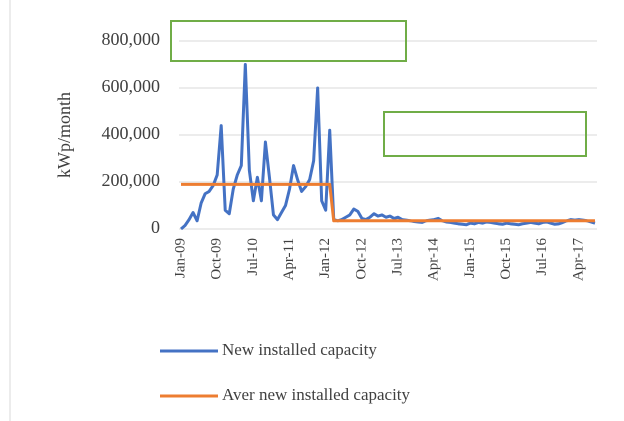 This screenshot has height=421, width=624. Describe the element at coordinates (470, 258) in the screenshot. I see `x-tick-label: Jan-15` at that location.